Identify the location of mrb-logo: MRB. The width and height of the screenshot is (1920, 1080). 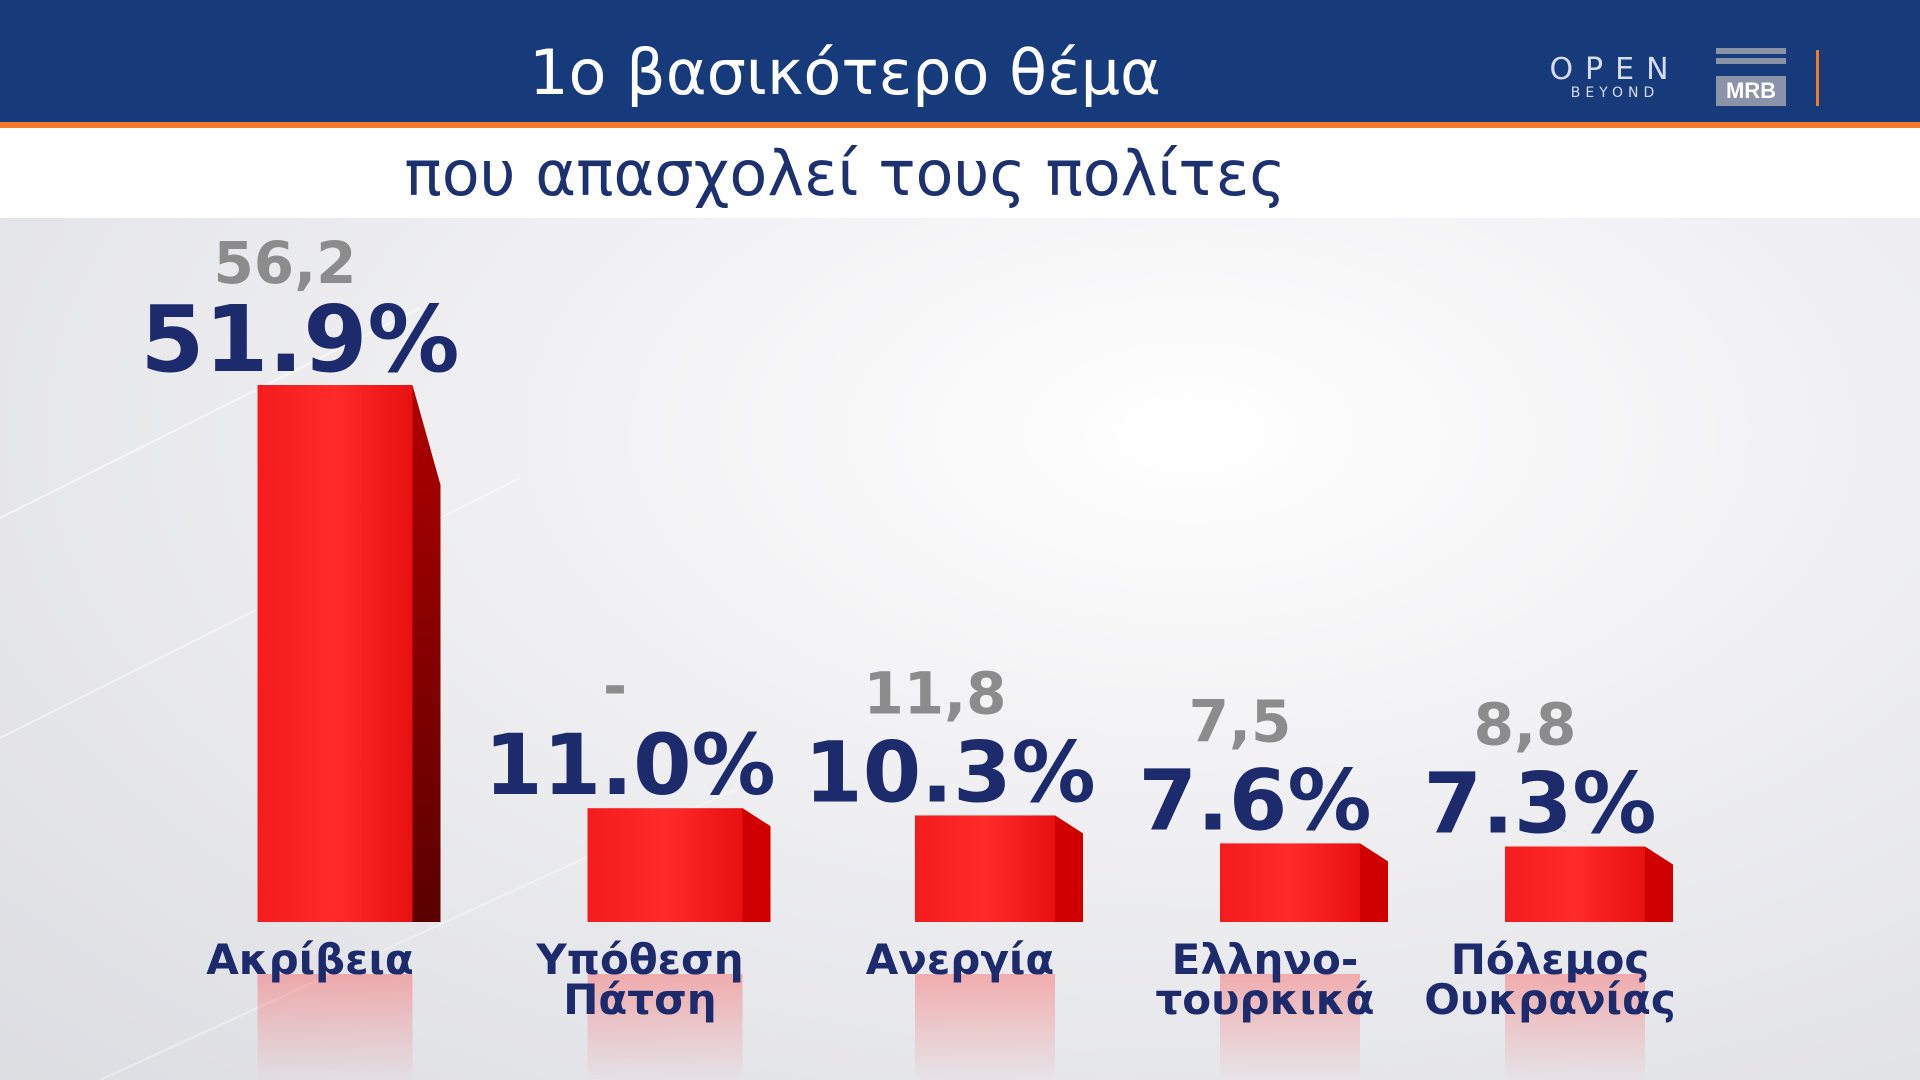
(1751, 77).